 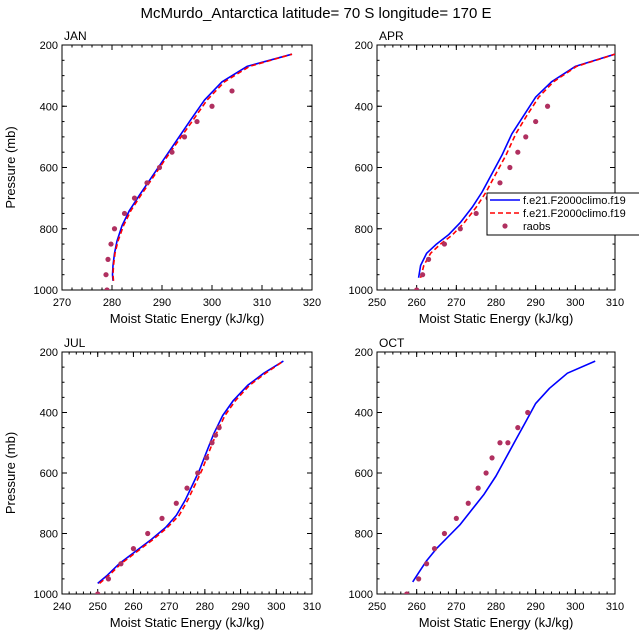 What do you see at coordinates (187, 622) in the screenshot?
I see `x-axis-label: Moist Static Energy (kJ/kg)` at bounding box center [187, 622].